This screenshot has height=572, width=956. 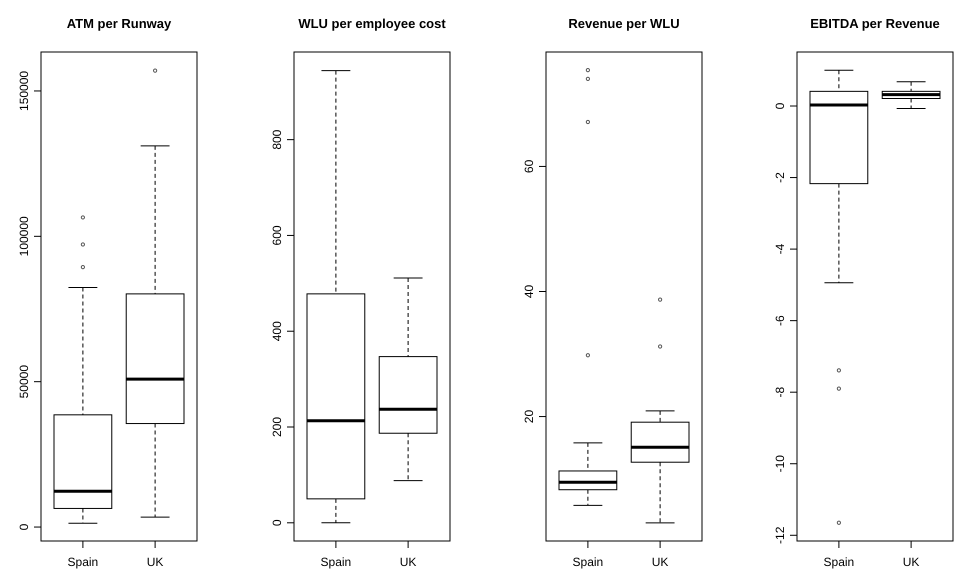 What do you see at coordinates (119, 23) in the screenshot?
I see `chart-title: ATM per Runway` at bounding box center [119, 23].